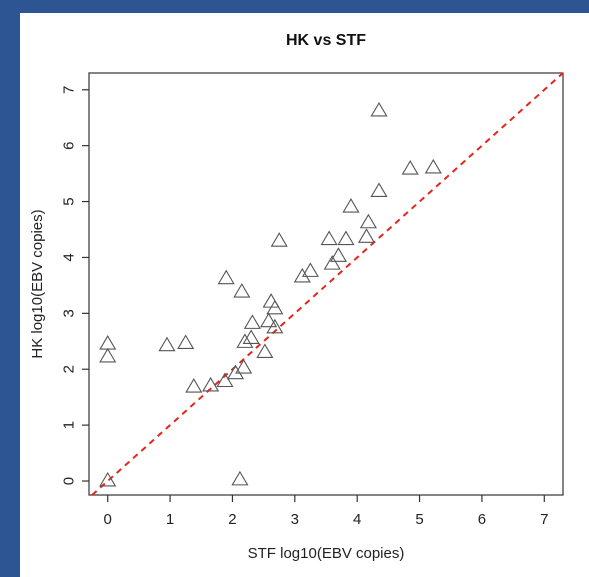 Image resolution: width=589 pixels, height=577 pixels. I want to click on chart-title: HK vs STF, so click(326, 40).